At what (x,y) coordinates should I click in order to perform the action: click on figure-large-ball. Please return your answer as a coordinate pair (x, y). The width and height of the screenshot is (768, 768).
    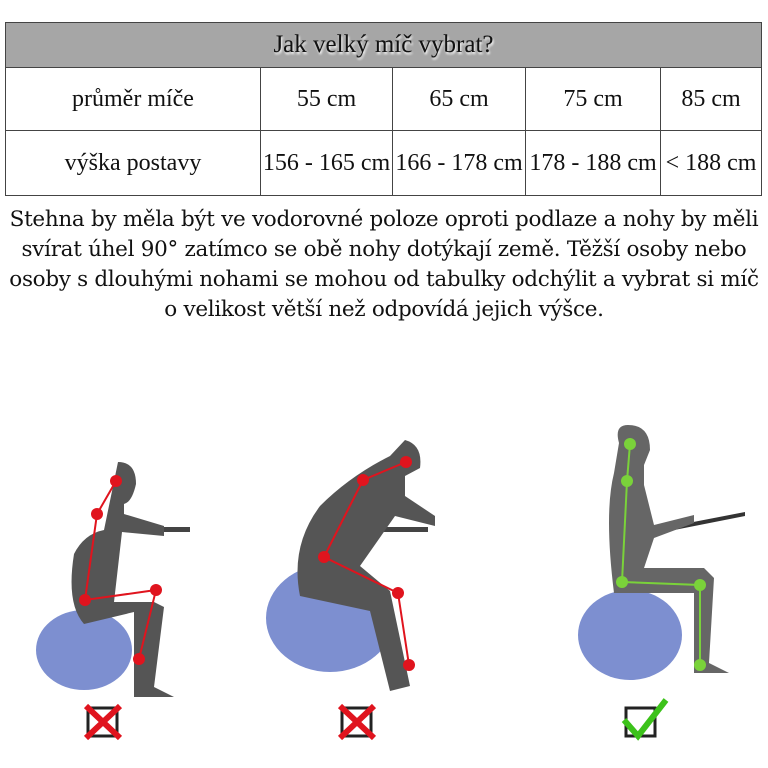
    Looking at the image, I should click on (350, 590).